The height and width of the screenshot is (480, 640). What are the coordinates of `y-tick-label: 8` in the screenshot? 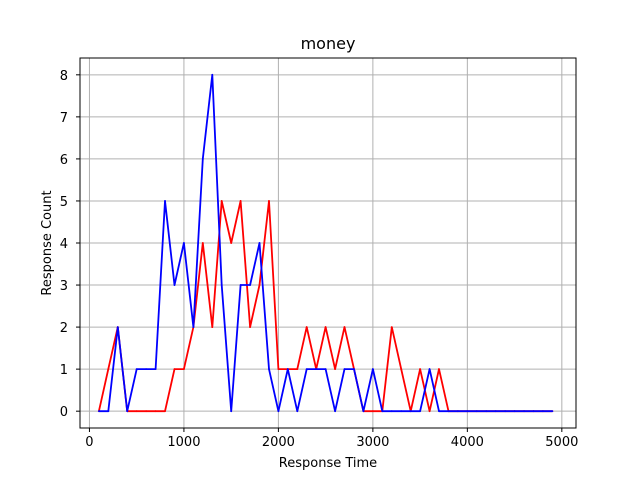 It's located at (64, 76).